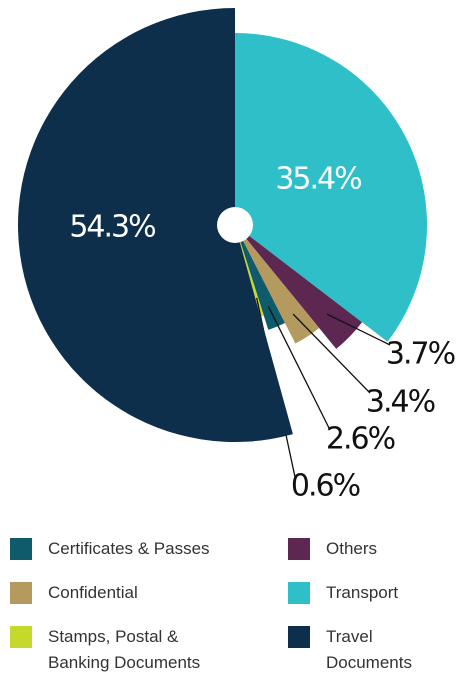  What do you see at coordinates (318, 179) in the screenshot?
I see `value-label: 35.4%` at bounding box center [318, 179].